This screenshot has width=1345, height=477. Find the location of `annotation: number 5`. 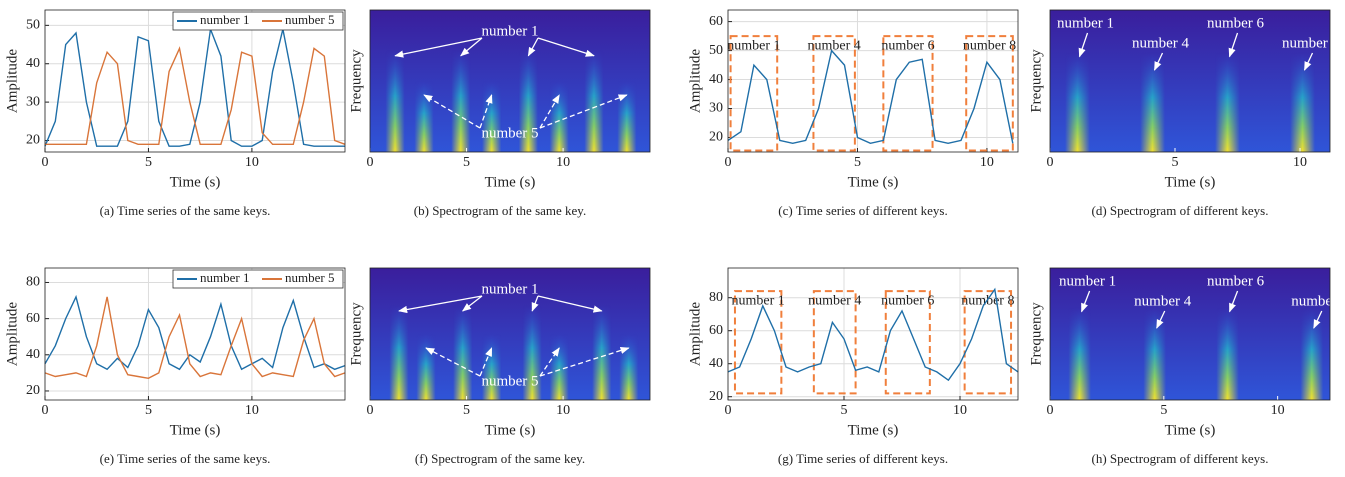

annotation: number 5 is located at coordinates (509, 133).